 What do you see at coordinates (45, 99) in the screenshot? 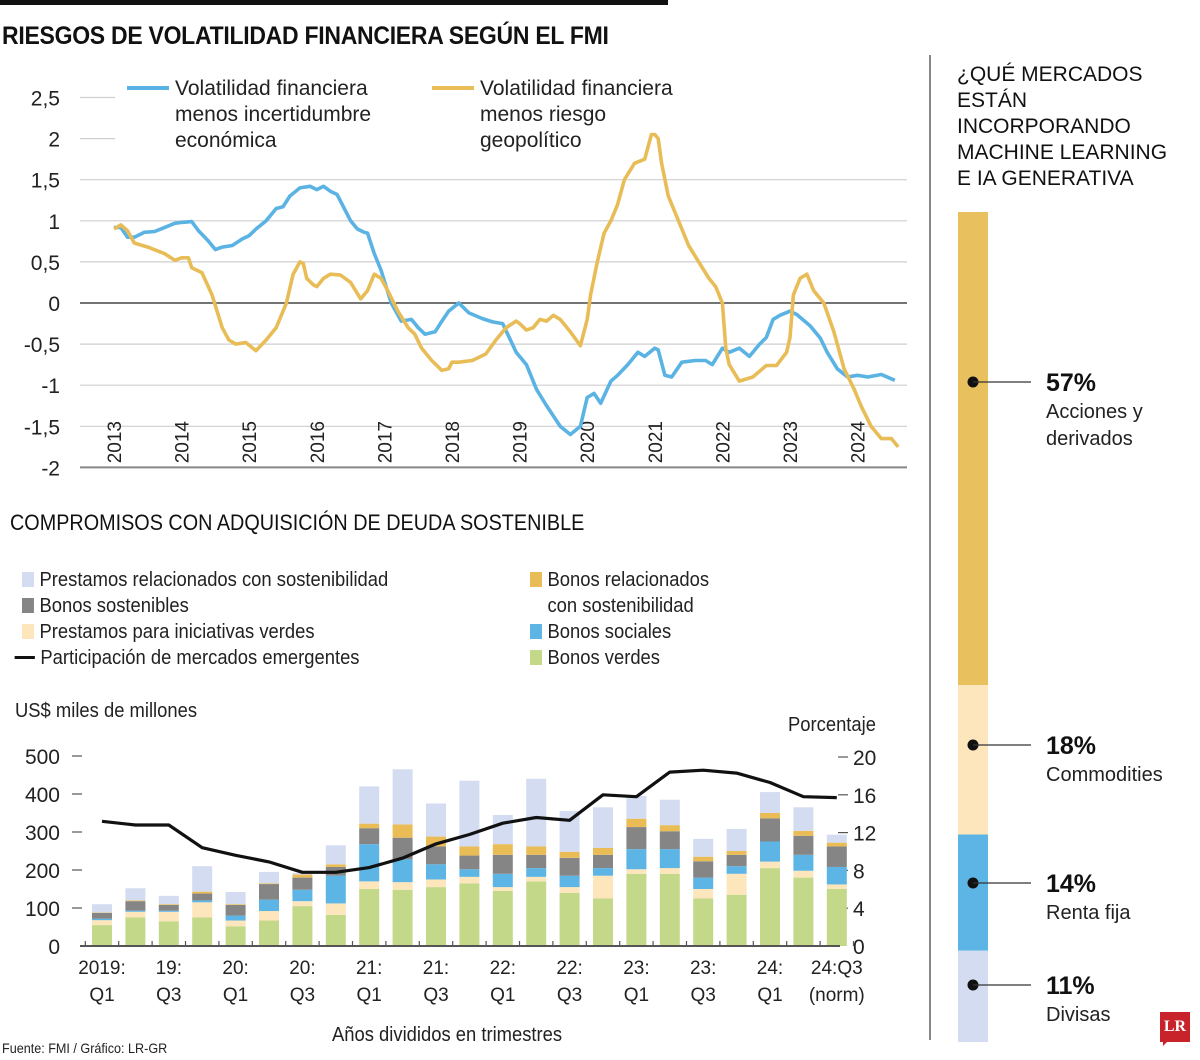
I see `y-tick-label: 2,5` at bounding box center [45, 99].